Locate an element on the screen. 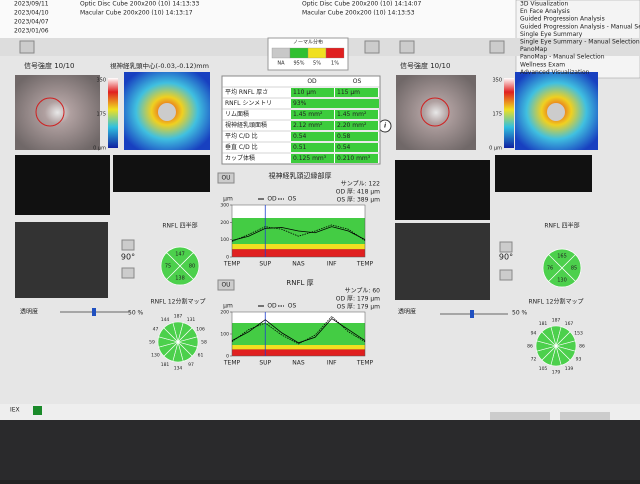 The image size is (640, 484). menu-item: Single Eye Summary - Manual Selection is located at coordinates (580, 42).